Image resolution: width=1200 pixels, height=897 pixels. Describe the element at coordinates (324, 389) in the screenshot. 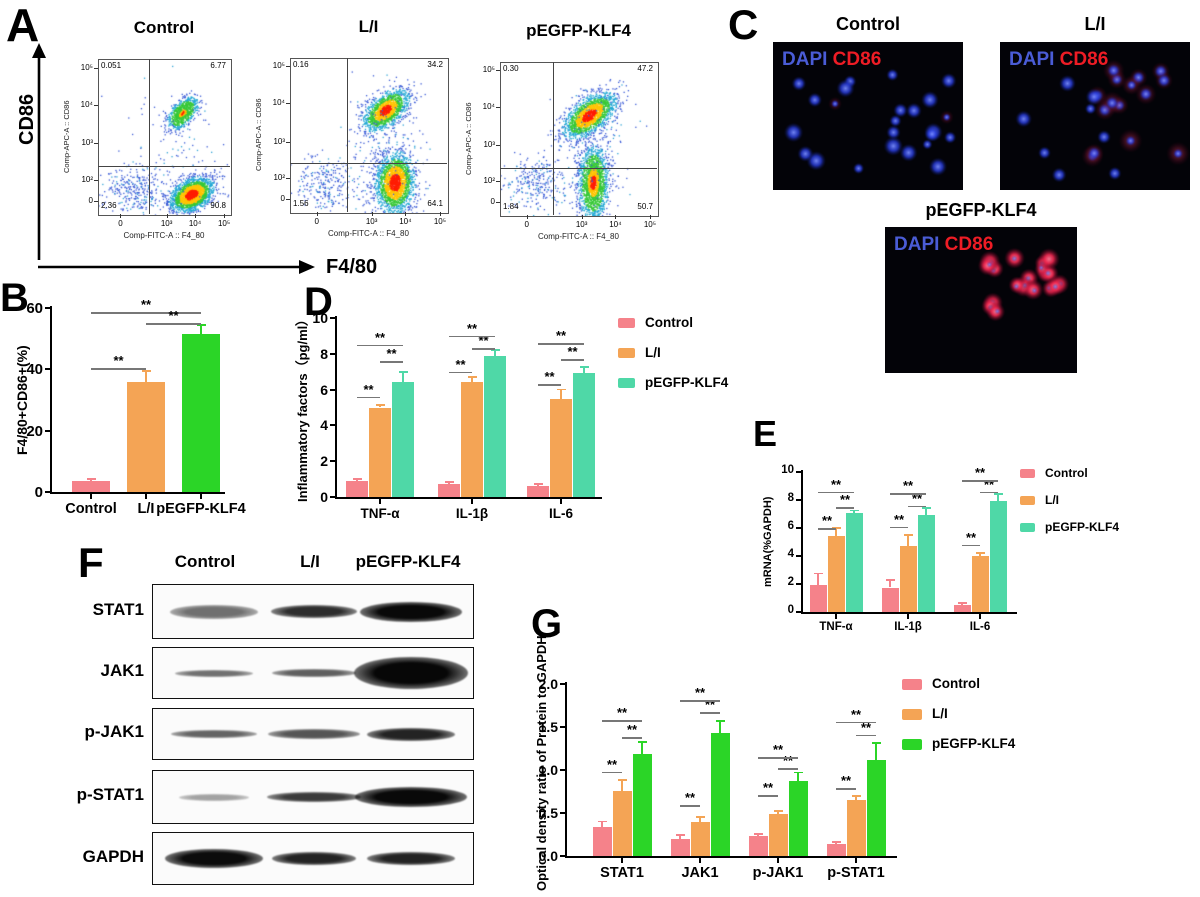

I see `y-tick-label: 6` at that location.